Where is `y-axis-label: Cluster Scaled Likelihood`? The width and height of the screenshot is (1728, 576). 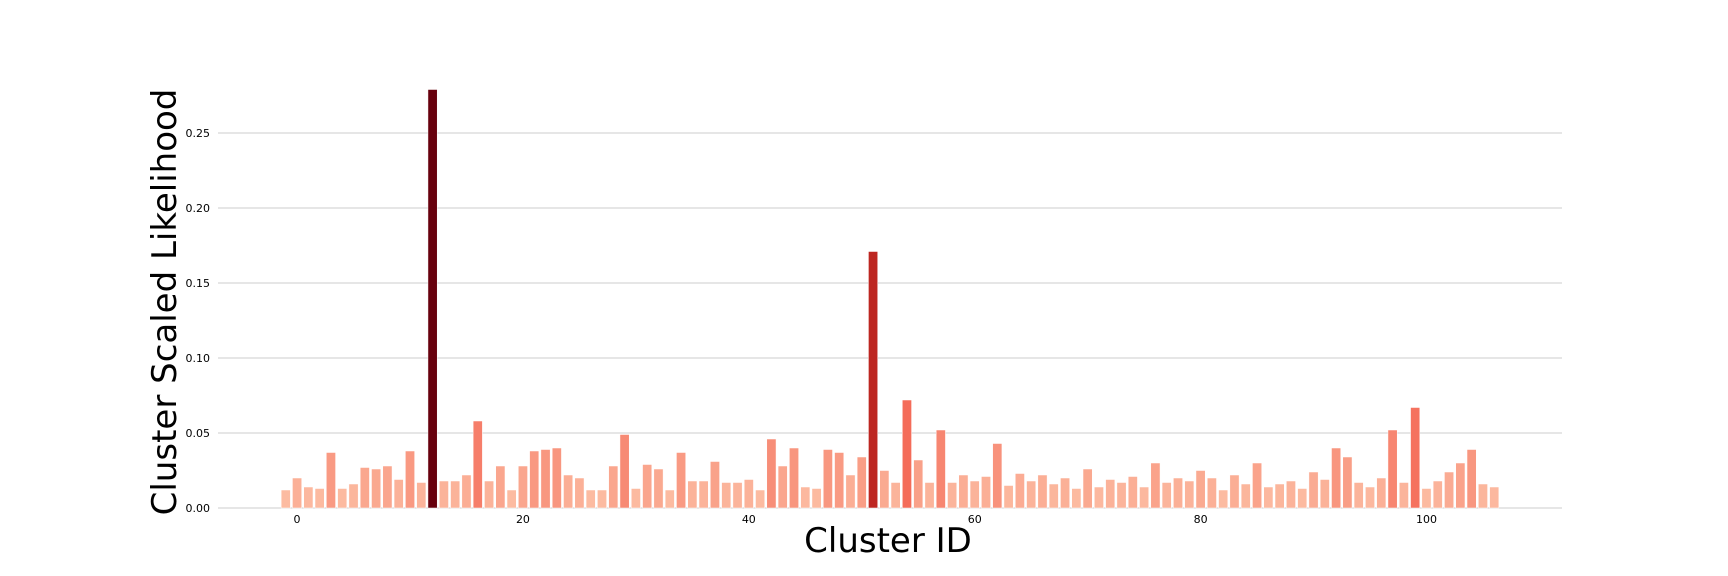
y-axis-label: Cluster Scaled Likelihood is located at coordinates (165, 302).